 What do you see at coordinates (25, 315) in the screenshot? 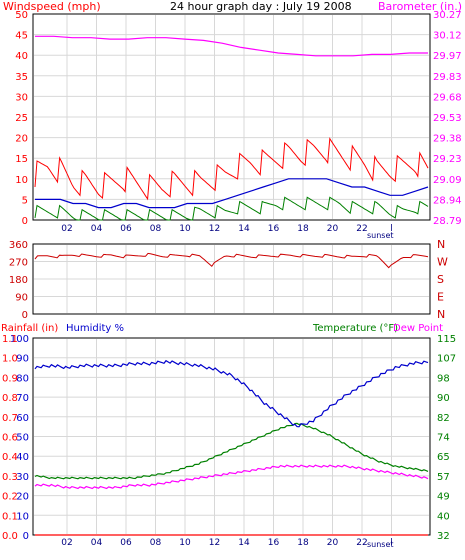
I see `direction-tick-label: 0` at bounding box center [25, 315].